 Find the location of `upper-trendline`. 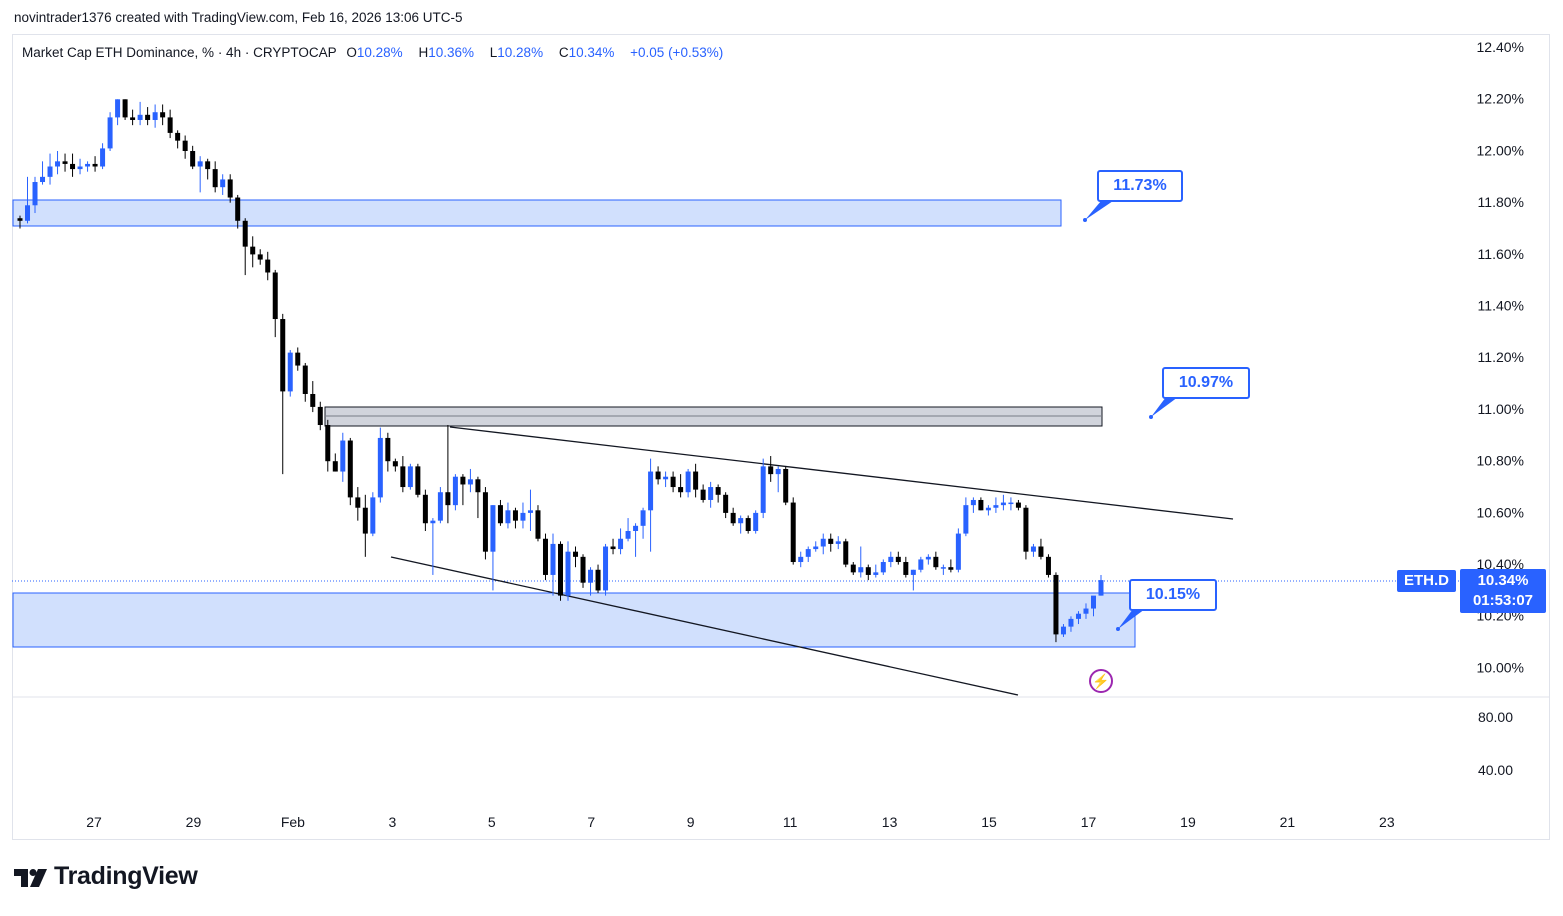

upper-trendline is located at coordinates (841, 473).